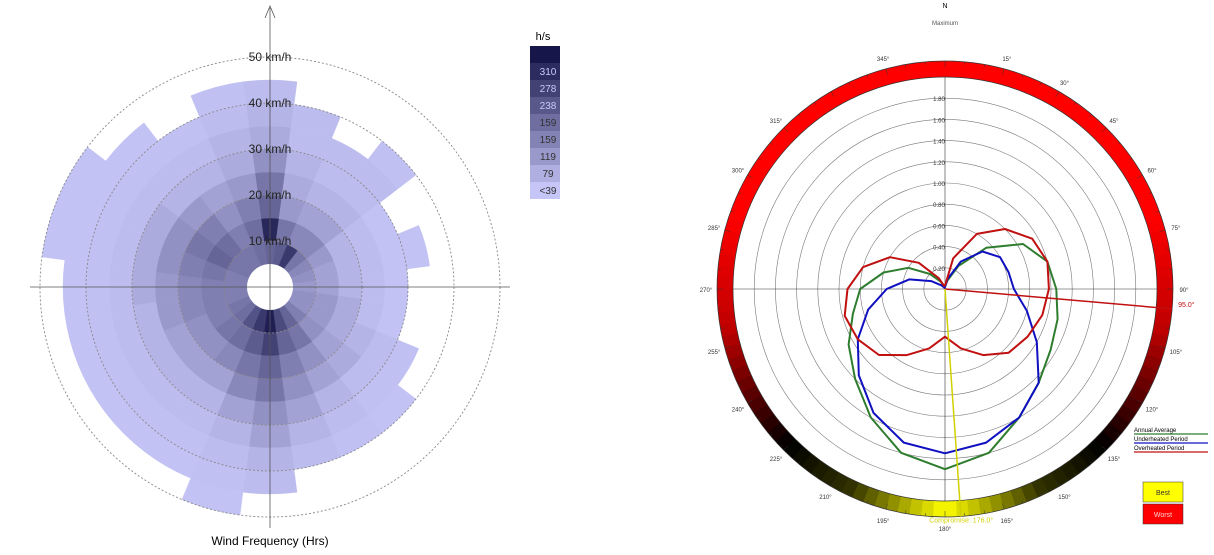 The height and width of the screenshot is (555, 1214). I want to click on angle-label: 75°, so click(1176, 229).